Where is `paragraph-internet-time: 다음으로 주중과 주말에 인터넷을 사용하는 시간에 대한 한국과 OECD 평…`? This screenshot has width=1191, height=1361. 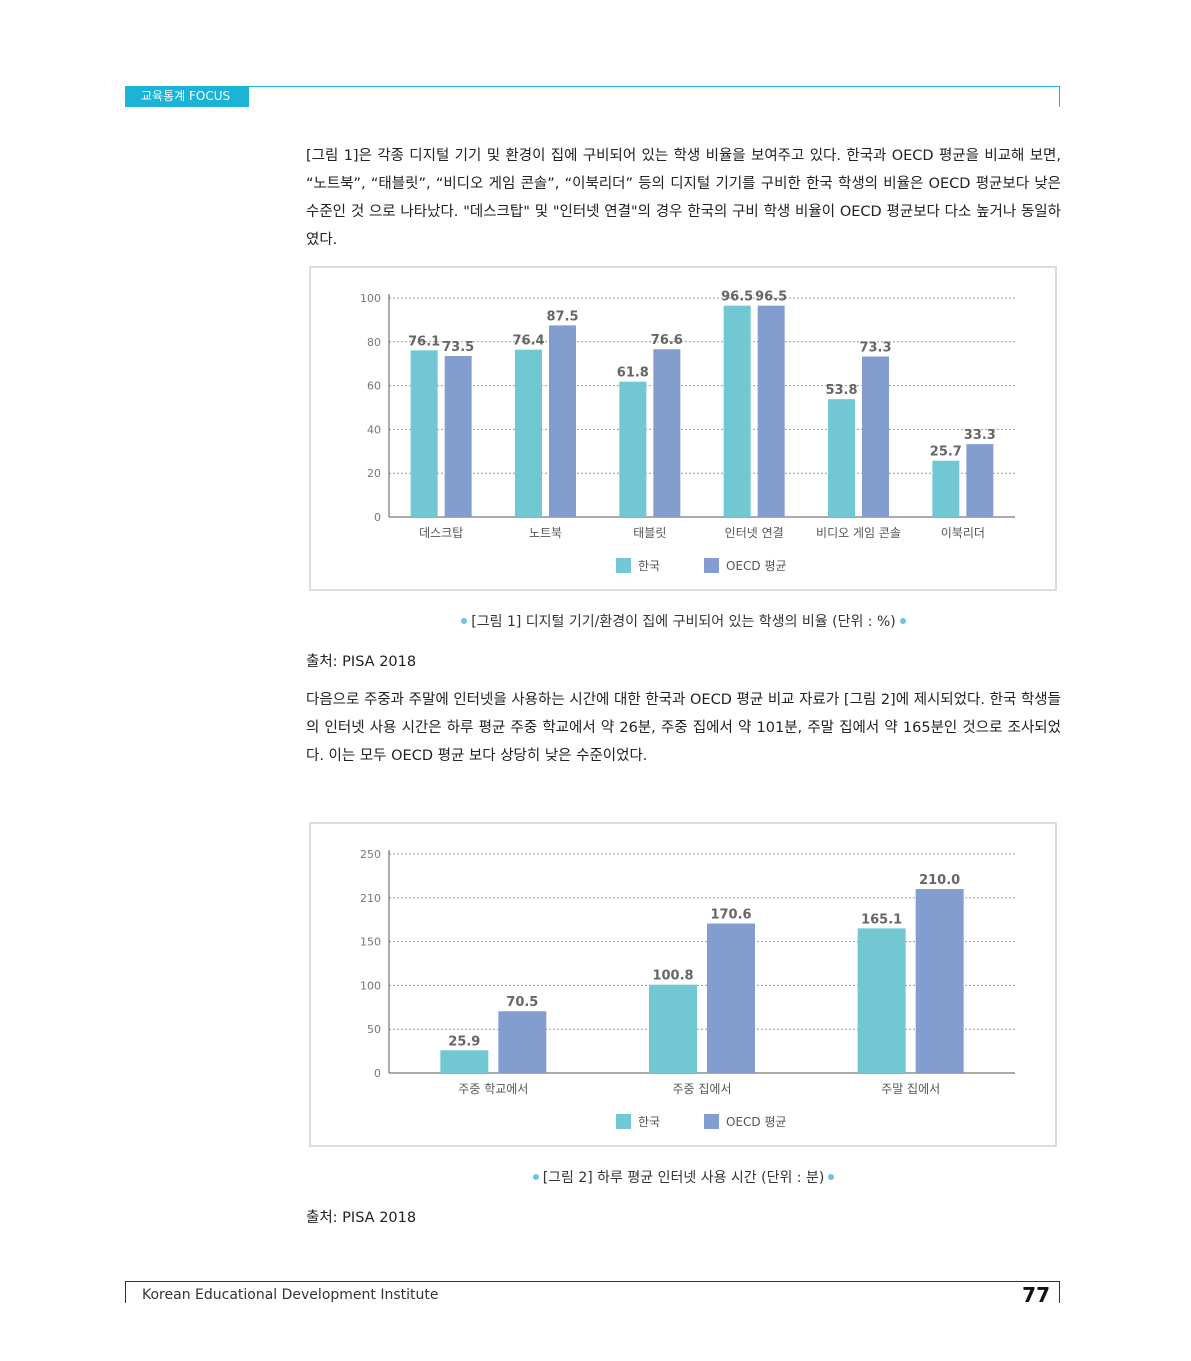 paragraph-internet-time: 다음으로 주중과 주말에 인터넷을 사용하는 시간에 대한 한국과 OECD 평… is located at coordinates (683, 728).